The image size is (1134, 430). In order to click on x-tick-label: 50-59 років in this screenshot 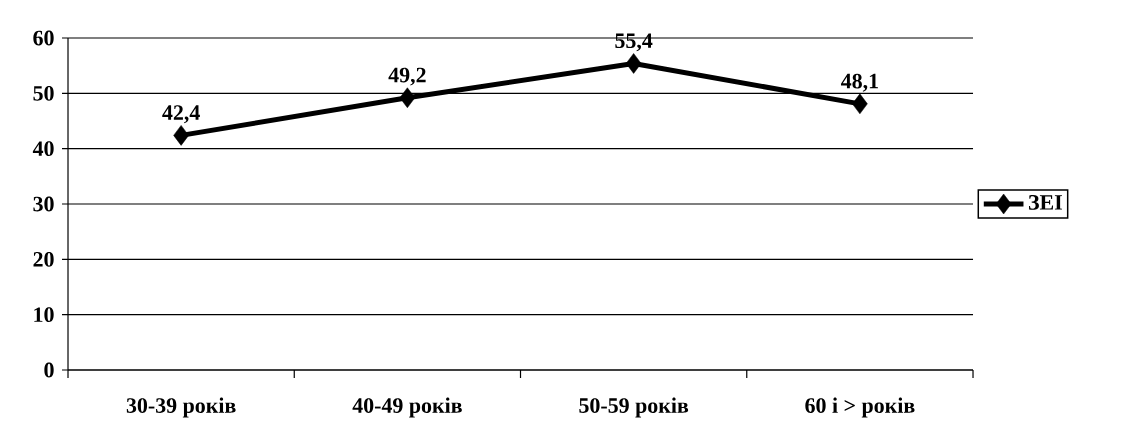, I will do `click(634, 407)`.